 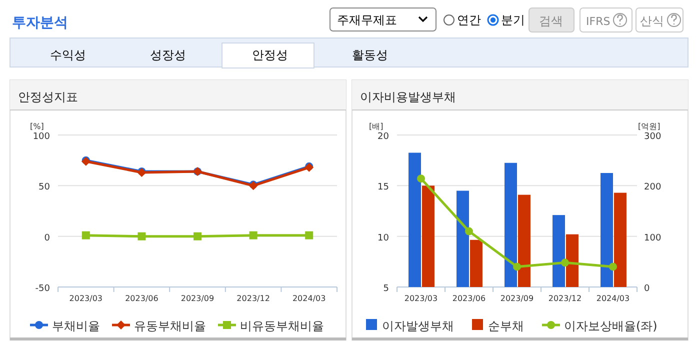 I want to click on text: IFRS, so click(x=598, y=21).